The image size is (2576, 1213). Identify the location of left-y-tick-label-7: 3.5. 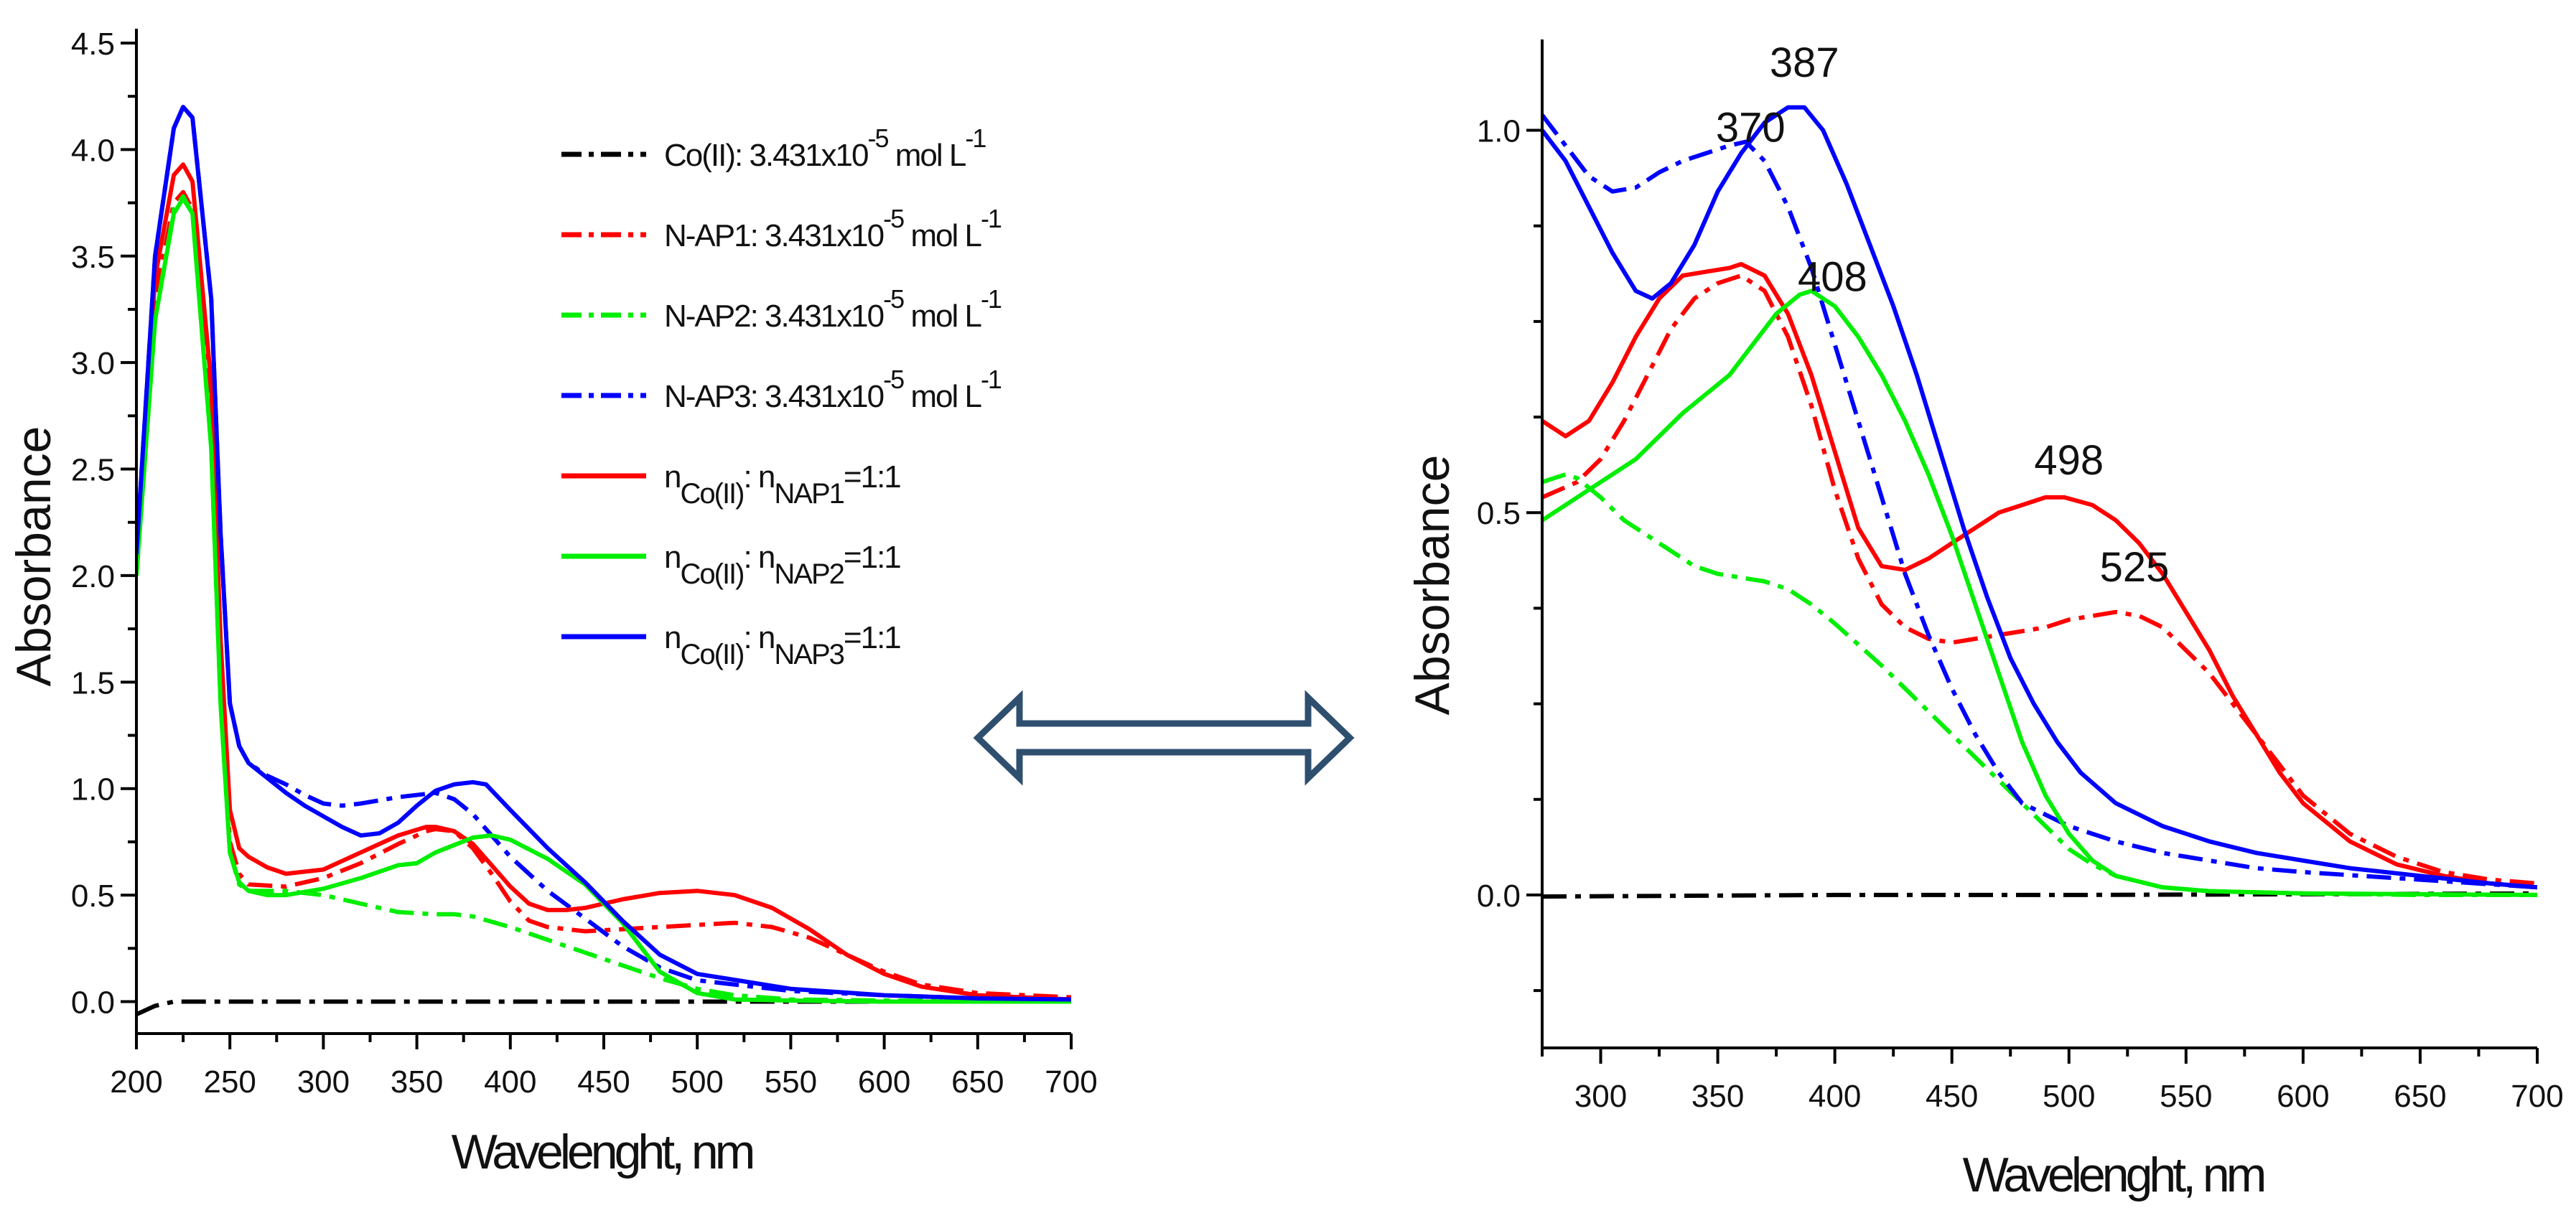
(93, 257).